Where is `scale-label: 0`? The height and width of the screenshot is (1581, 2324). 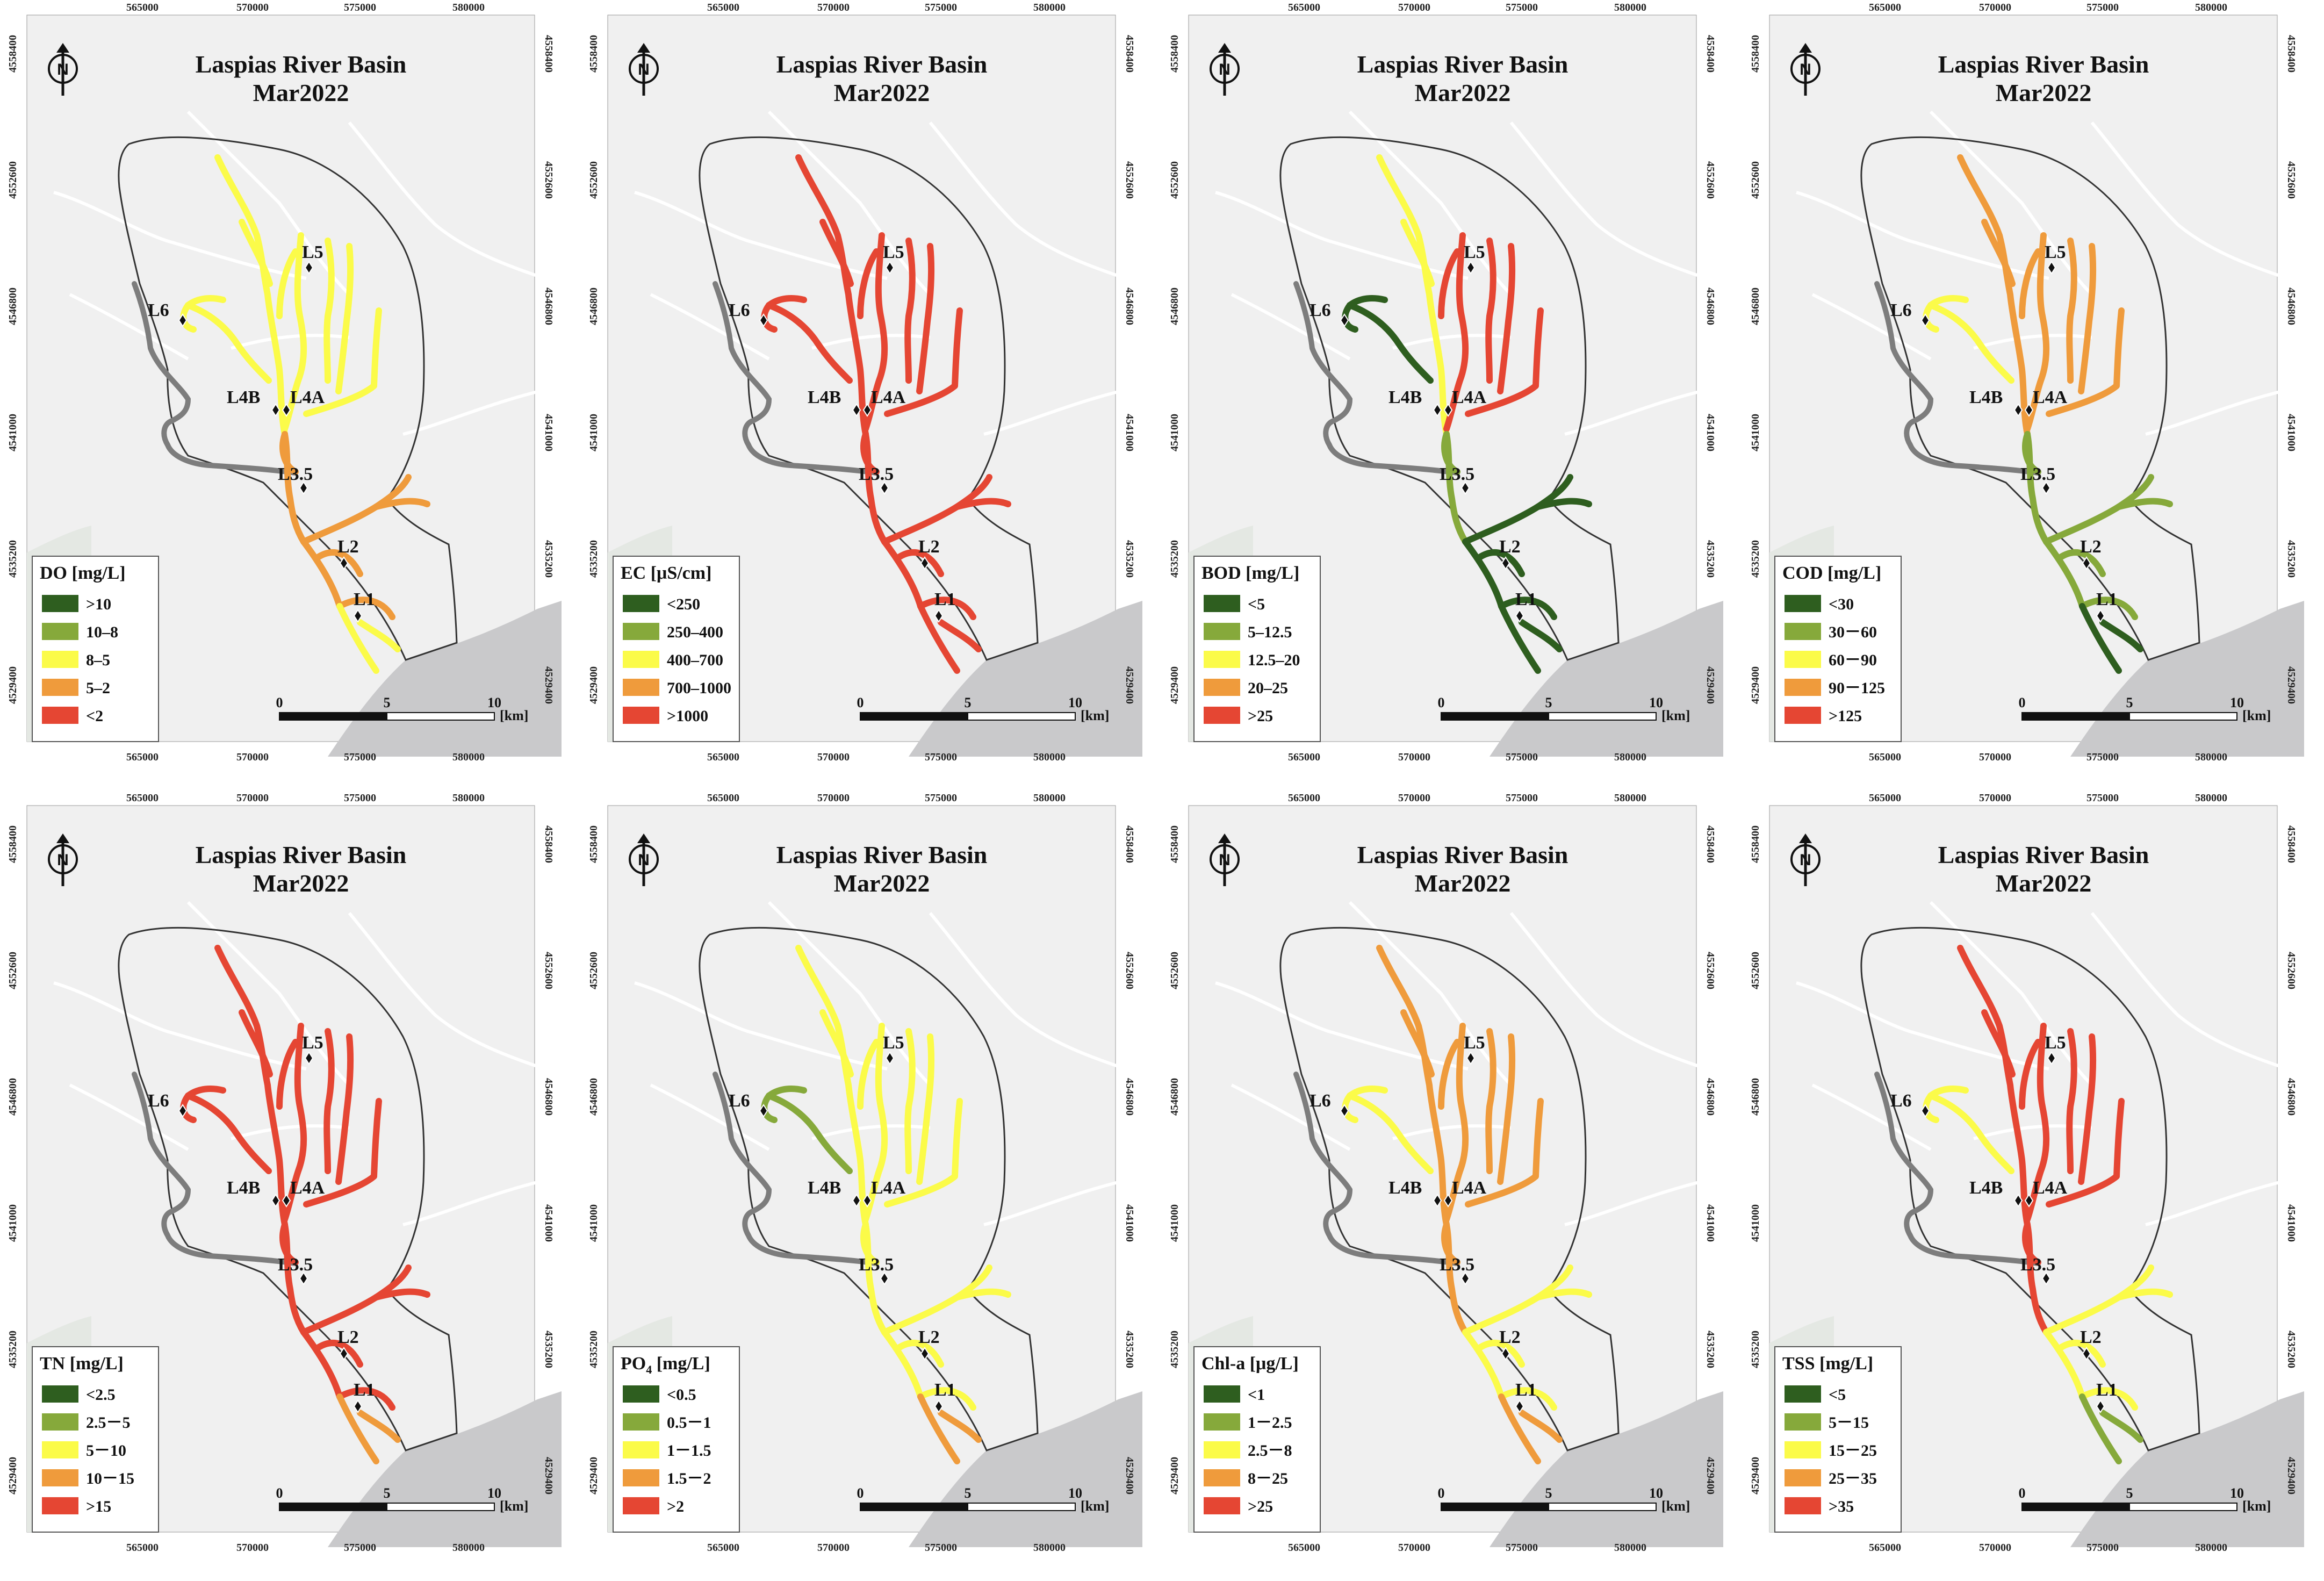 scale-label: 0 is located at coordinates (1441, 702).